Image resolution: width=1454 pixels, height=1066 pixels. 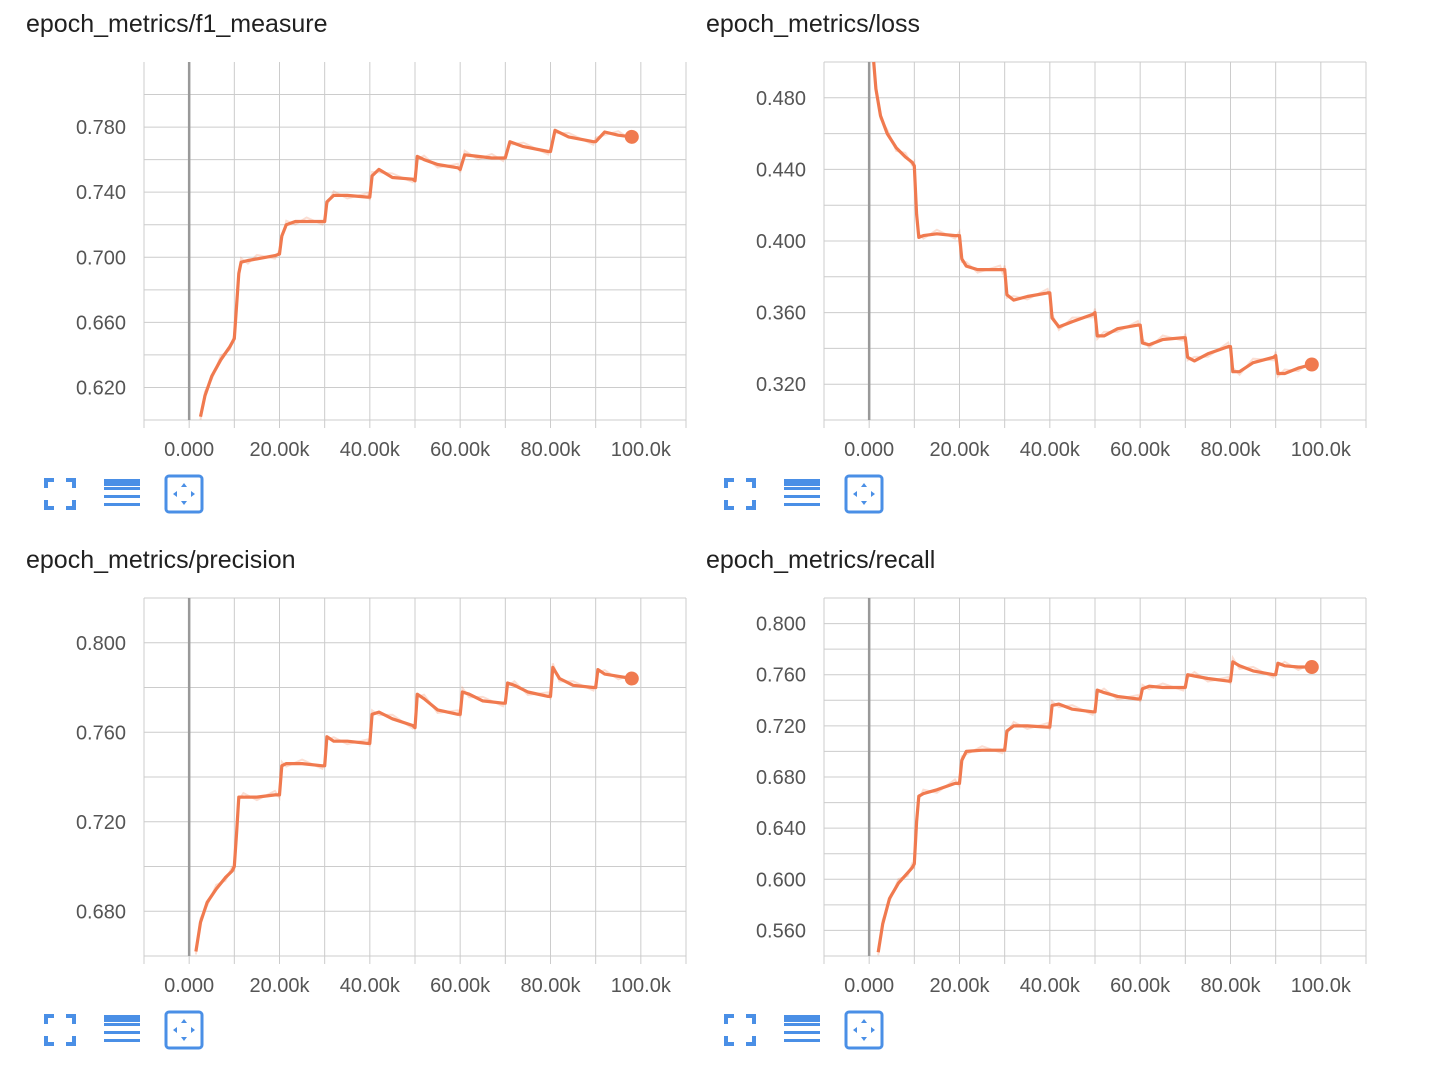 What do you see at coordinates (781, 170) in the screenshot?
I see `y-tick-label: 0.440` at bounding box center [781, 170].